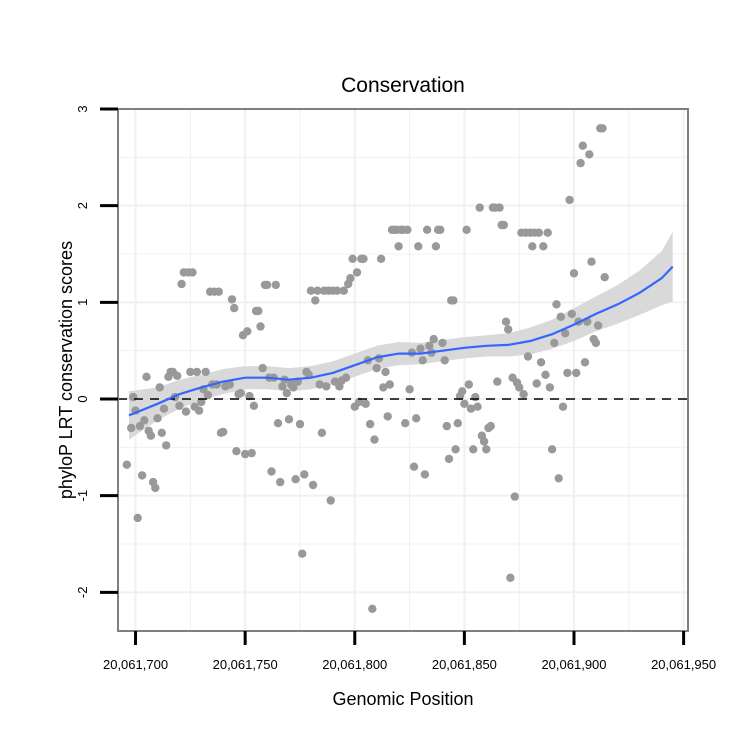 The height and width of the screenshot is (750, 750). What do you see at coordinates (402, 699) in the screenshot?
I see `x-axis-label: Genomic Position` at bounding box center [402, 699].